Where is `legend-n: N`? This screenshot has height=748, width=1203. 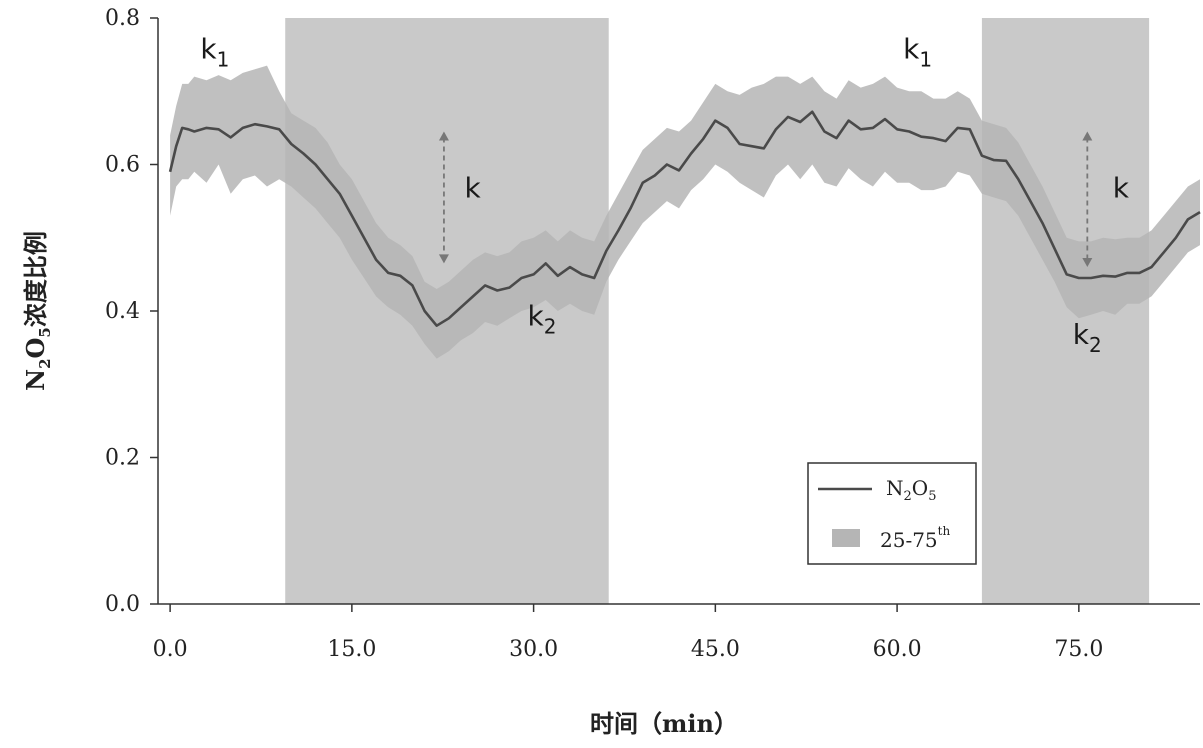
legend-n: N is located at coordinates (895, 488).